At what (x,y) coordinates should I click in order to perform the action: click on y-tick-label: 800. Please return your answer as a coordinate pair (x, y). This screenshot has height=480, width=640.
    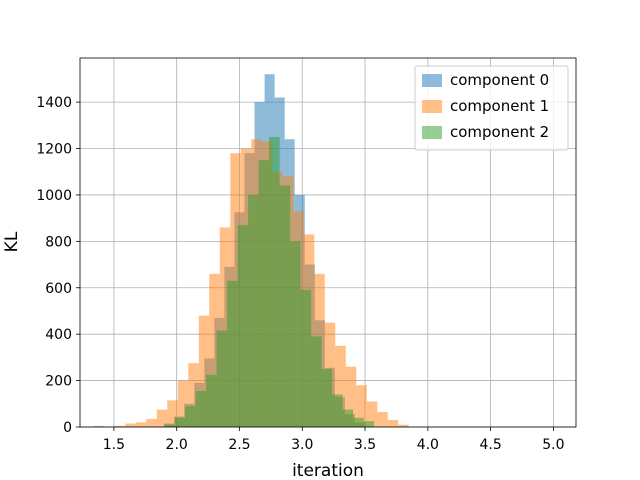
    Looking at the image, I should click on (58, 242).